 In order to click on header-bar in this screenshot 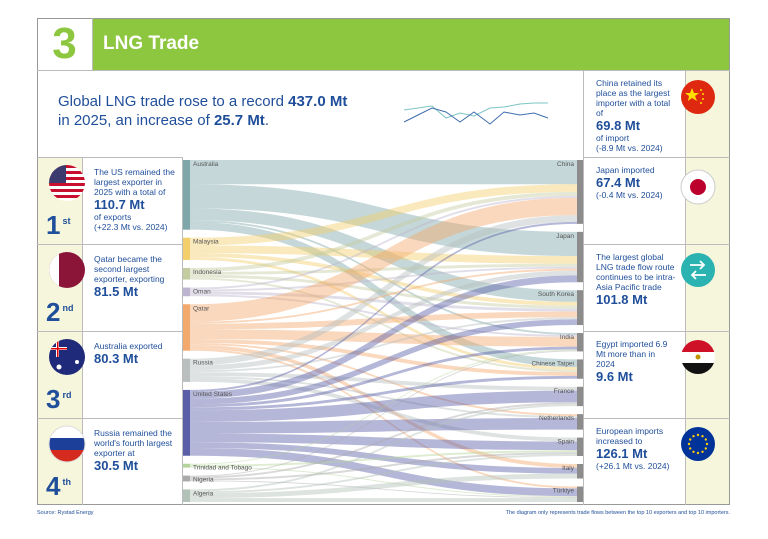, I will do `click(411, 44)`.